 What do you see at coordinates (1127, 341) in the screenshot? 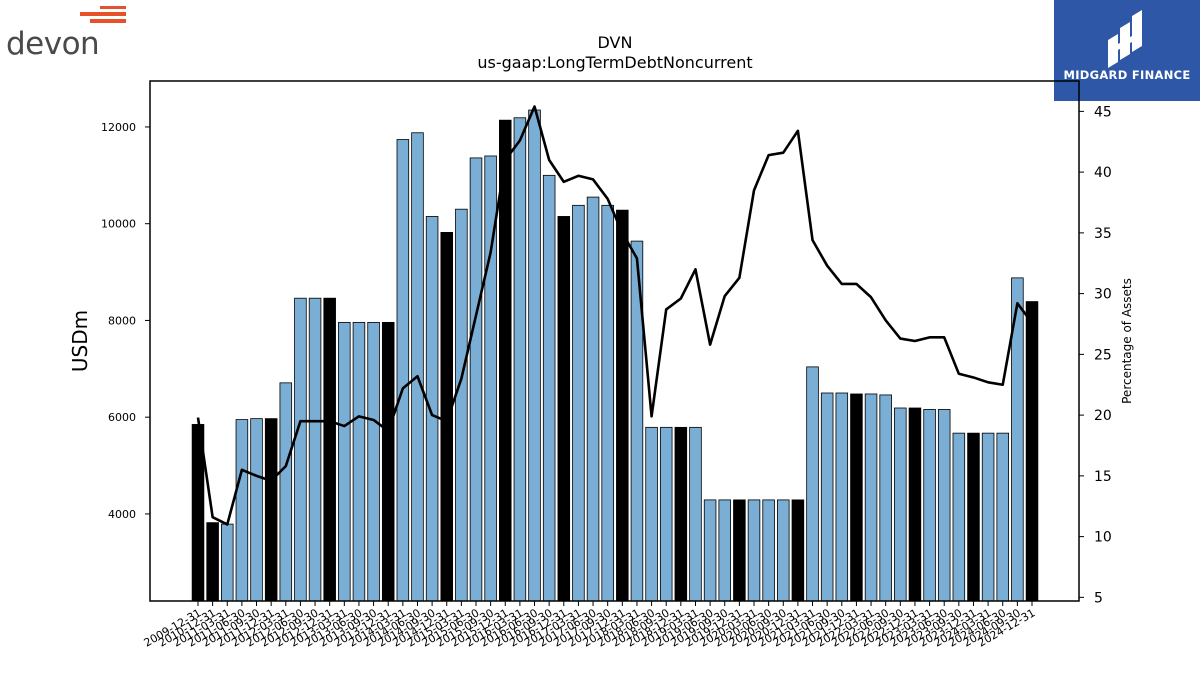
I see `y2-axis-label: Percentage of Assets` at bounding box center [1127, 341].